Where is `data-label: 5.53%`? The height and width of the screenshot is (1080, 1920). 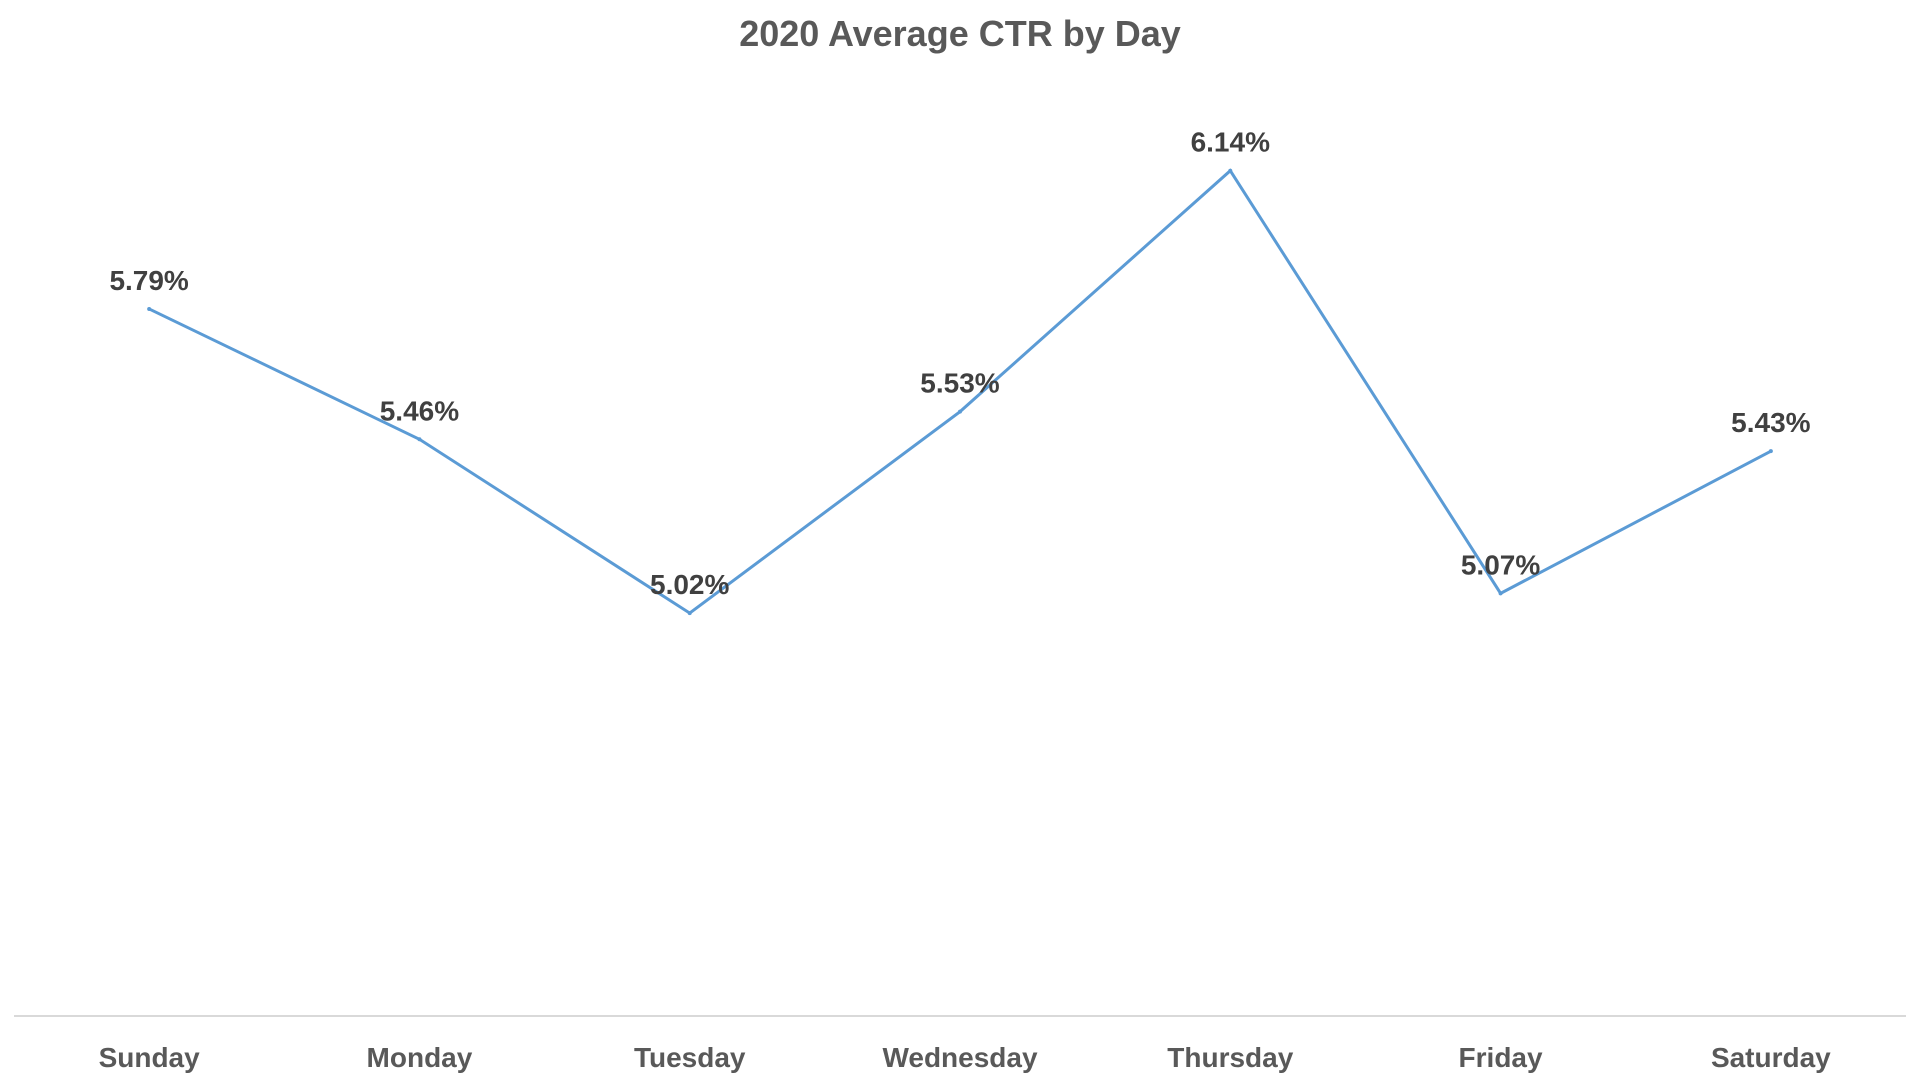
data-label: 5.53% is located at coordinates (959, 383).